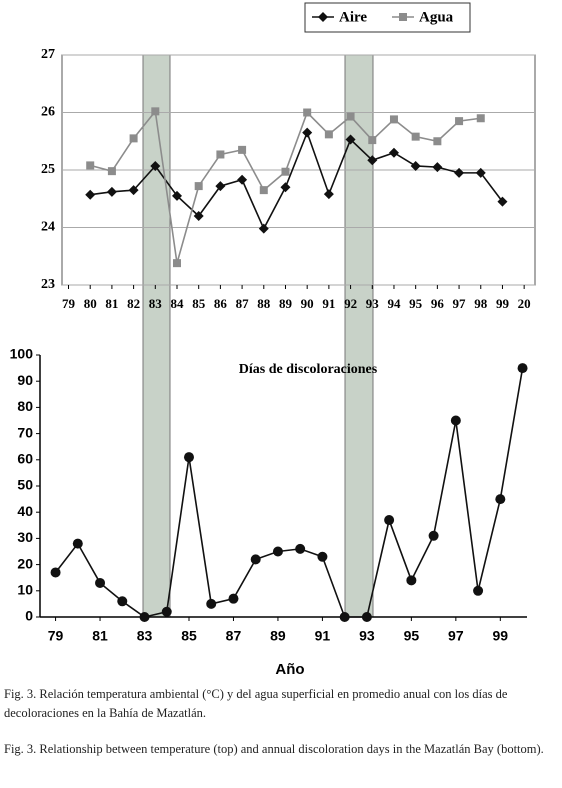  What do you see at coordinates (156, 336) in the screenshot?
I see `highlight-band` at bounding box center [156, 336].